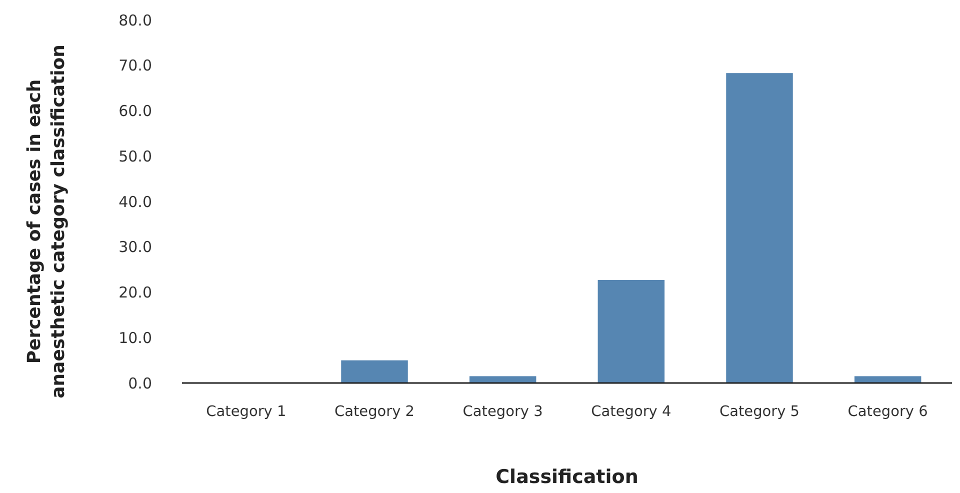 The width and height of the screenshot is (960, 493). Describe the element at coordinates (135, 337) in the screenshot. I see `y-tick-label: 10.0` at that location.